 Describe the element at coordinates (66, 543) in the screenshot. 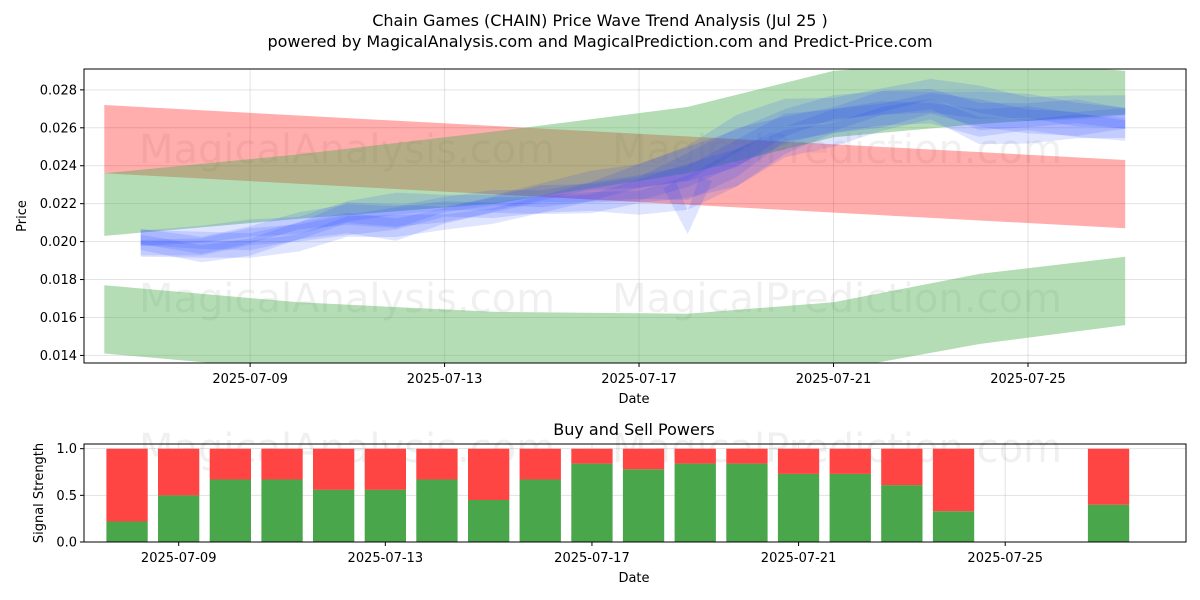

I see `power-y-tick-label: 0.0` at that location.